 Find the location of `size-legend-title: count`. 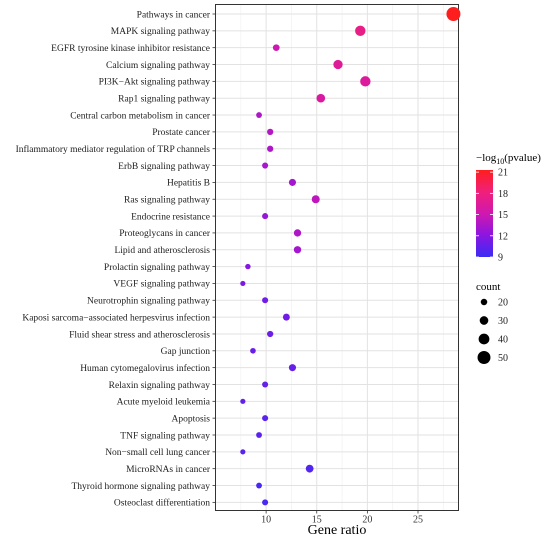

size-legend-title: count is located at coordinates (488, 287).